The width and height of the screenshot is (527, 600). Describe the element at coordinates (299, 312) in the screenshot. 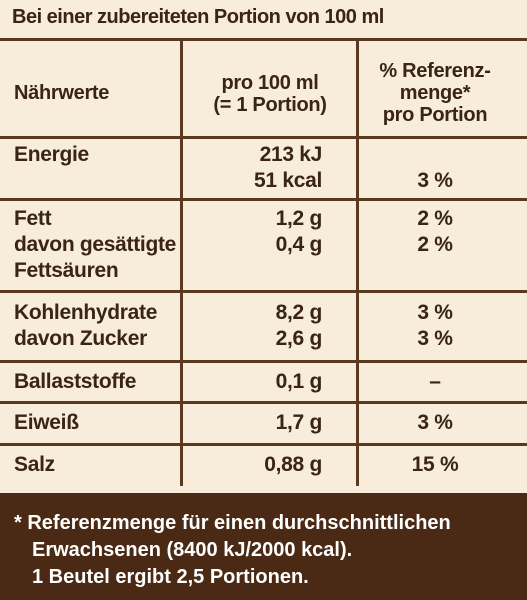

I see `kohlenhydrate-value: 8,2 g` at that location.